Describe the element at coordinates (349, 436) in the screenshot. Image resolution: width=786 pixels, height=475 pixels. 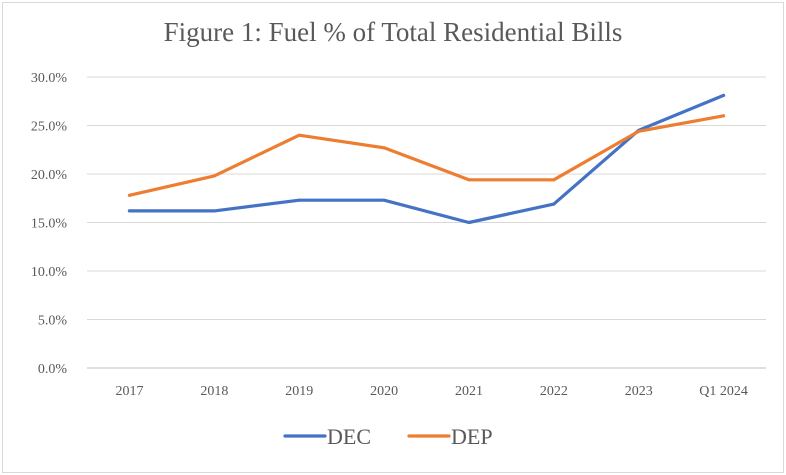
I see `legend-label-dec: DEC` at that location.